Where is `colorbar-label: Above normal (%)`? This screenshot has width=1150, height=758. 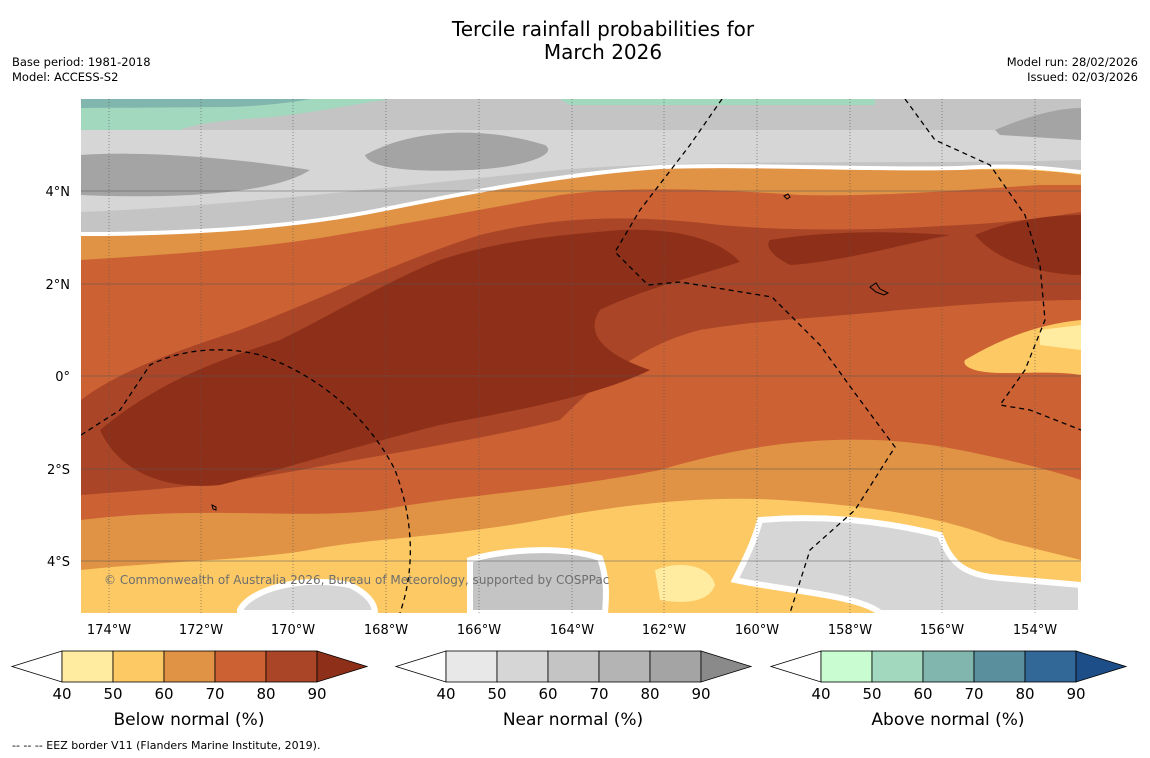 colorbar-label: Above normal (%) is located at coordinates (947, 720).